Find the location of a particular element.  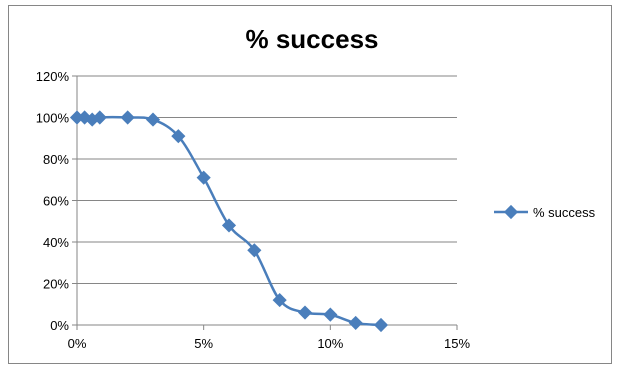

y-tick-label: 60% is located at coordinates (56, 201).